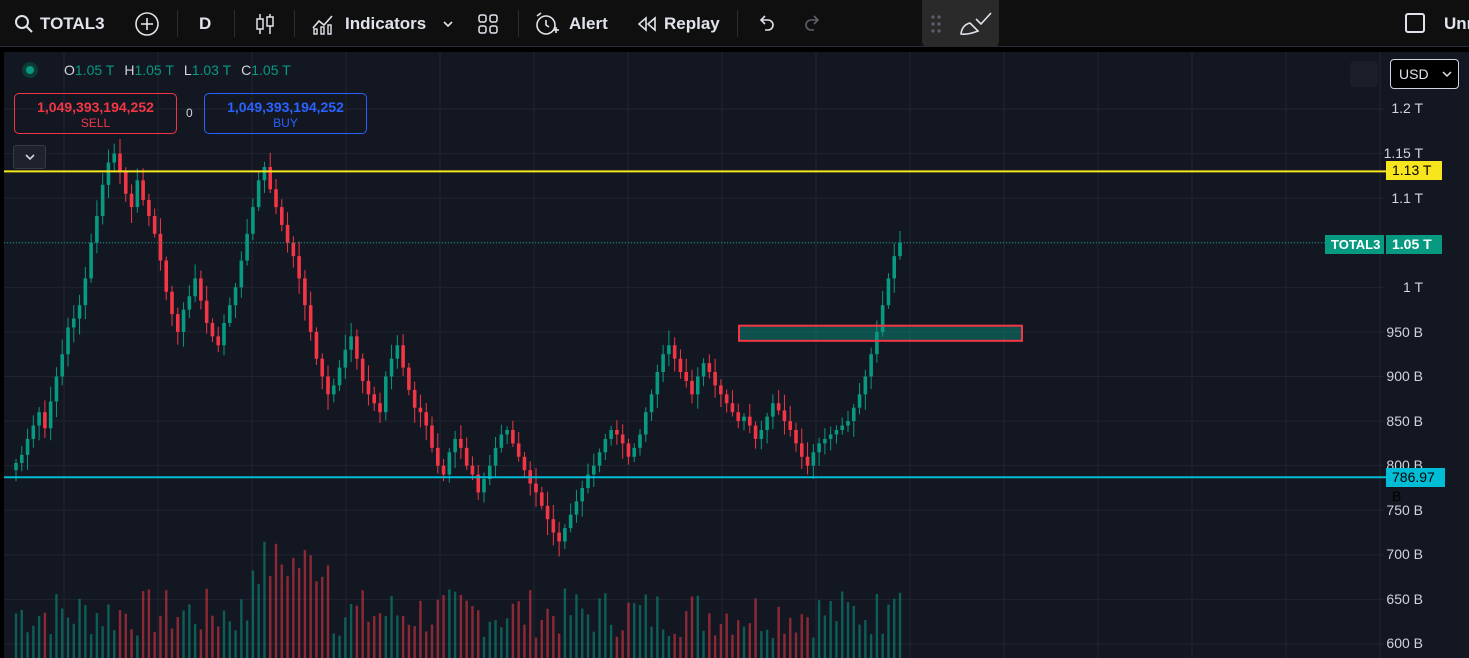 The height and width of the screenshot is (658, 1469). I want to click on cyan-line-price-tag: 786.97 B, so click(1415, 486).